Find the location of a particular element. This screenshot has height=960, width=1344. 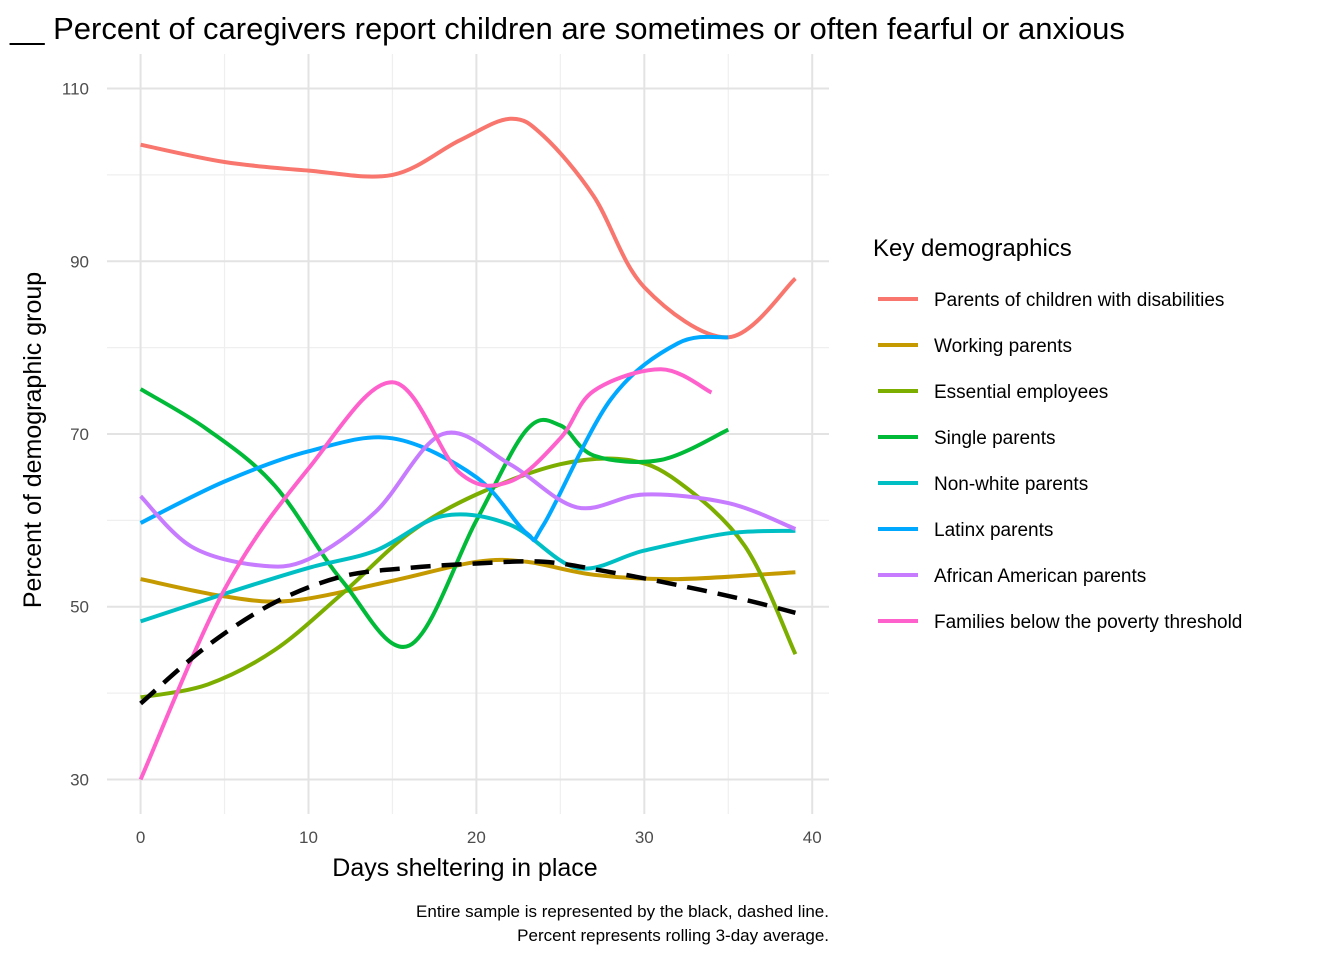

legend-label: Non-white parents is located at coordinates (1011, 484).